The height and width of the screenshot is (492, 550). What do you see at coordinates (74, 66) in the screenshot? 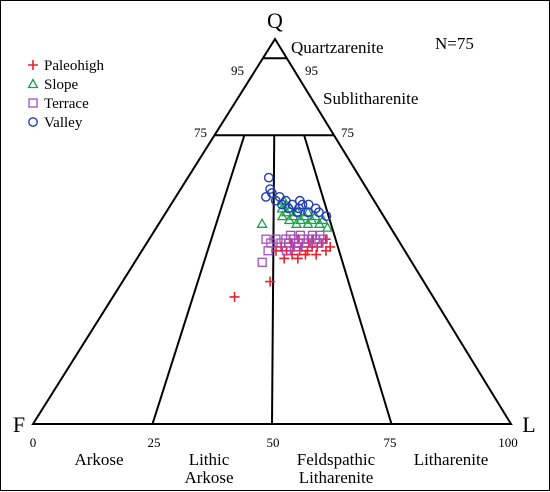
I see `legend-paleohigh-label: Paleohigh` at bounding box center [74, 66].